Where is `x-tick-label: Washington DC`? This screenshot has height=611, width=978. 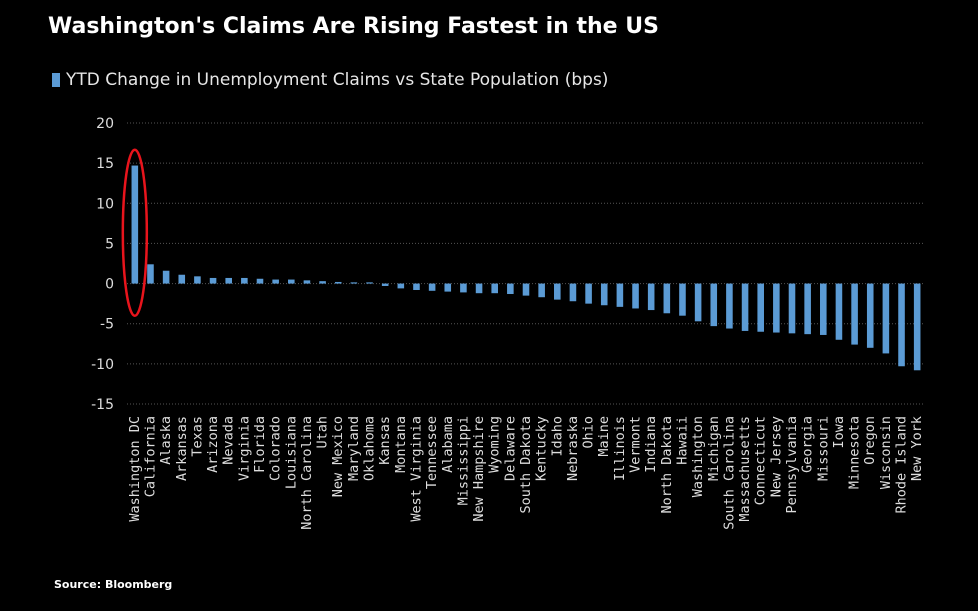 x-tick-label: Washington DC is located at coordinates (135, 469).